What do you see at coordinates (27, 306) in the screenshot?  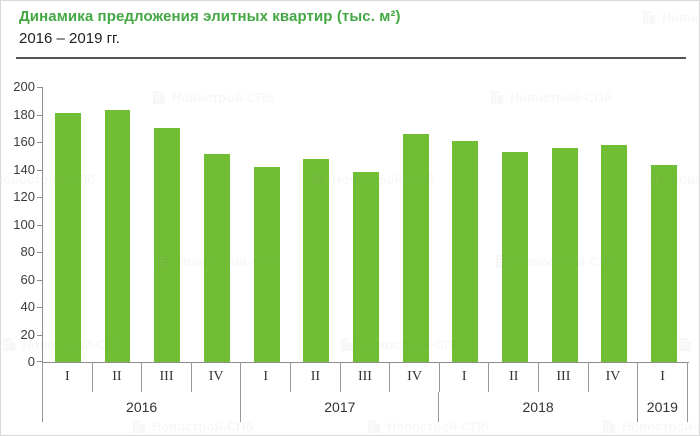 I see `y-tick-label: 40` at bounding box center [27, 306].